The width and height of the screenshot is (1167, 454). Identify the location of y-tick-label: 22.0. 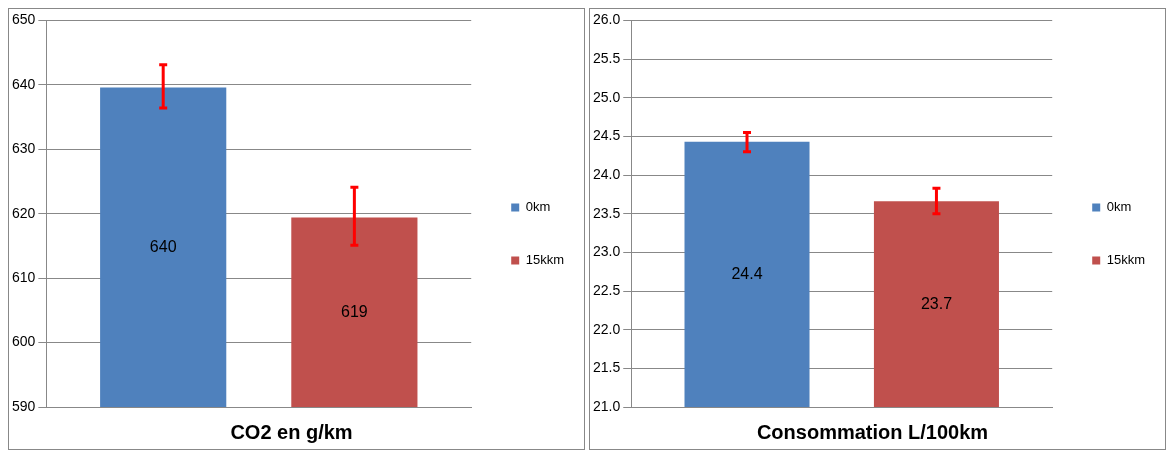
(607, 328).